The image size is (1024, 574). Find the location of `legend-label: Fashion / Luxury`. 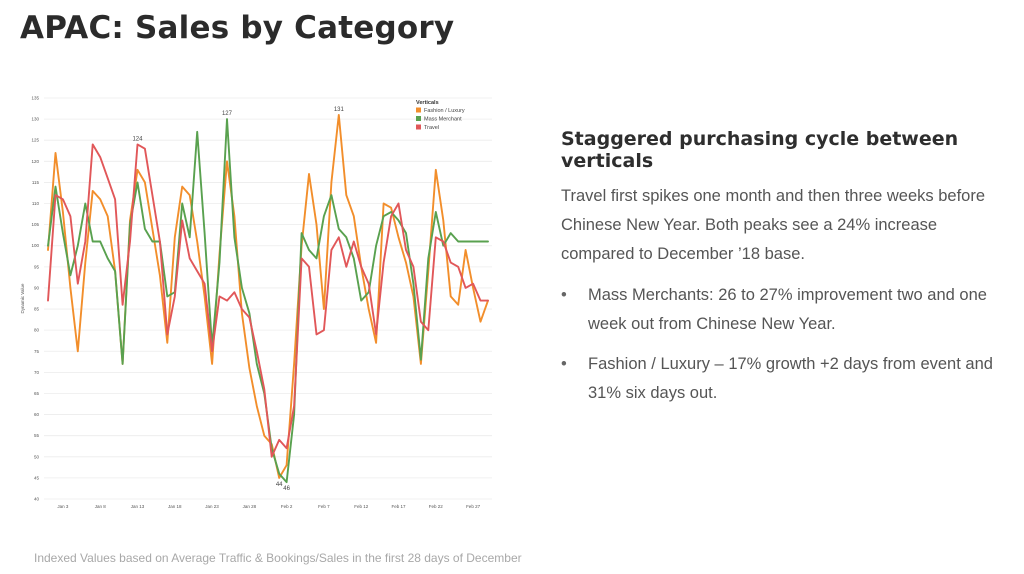

legend-label: Fashion / Luxury is located at coordinates (444, 111).